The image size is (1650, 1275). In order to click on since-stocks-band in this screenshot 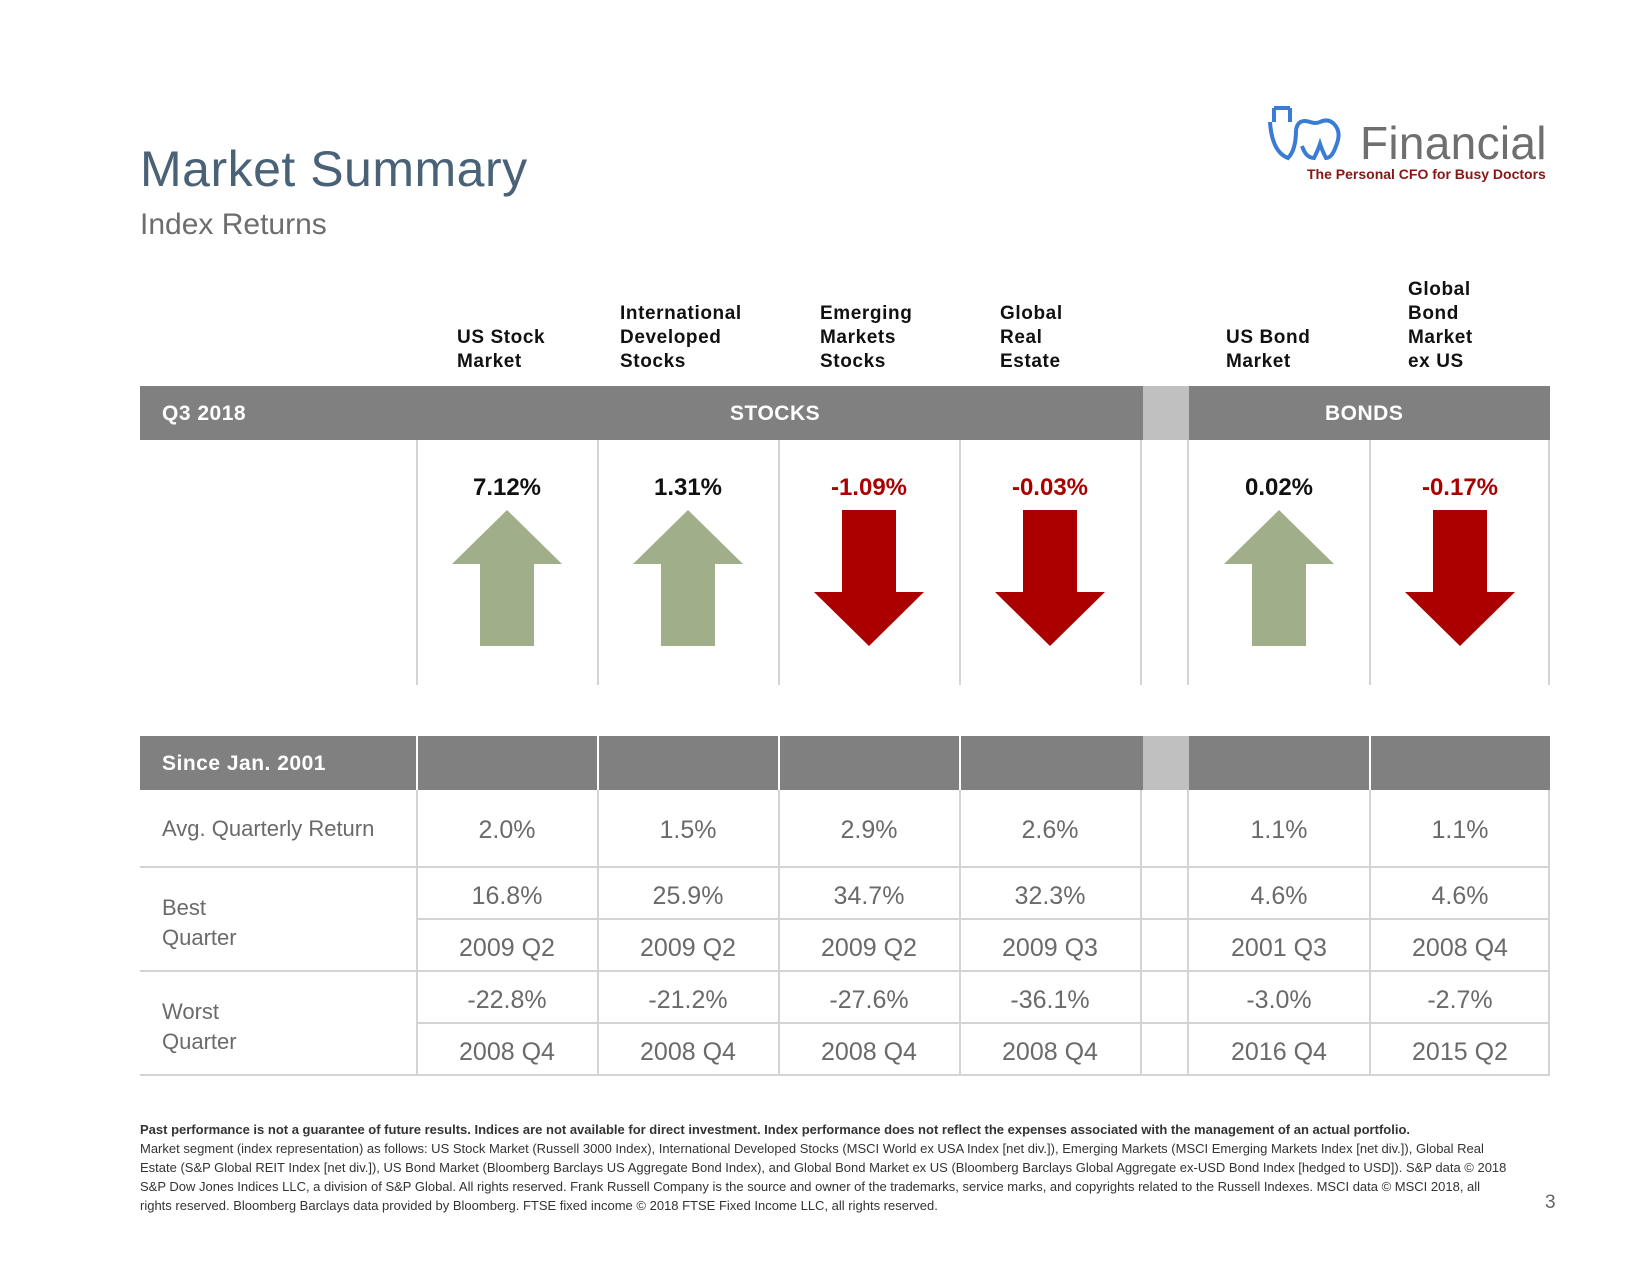, I will do `click(641, 763)`.